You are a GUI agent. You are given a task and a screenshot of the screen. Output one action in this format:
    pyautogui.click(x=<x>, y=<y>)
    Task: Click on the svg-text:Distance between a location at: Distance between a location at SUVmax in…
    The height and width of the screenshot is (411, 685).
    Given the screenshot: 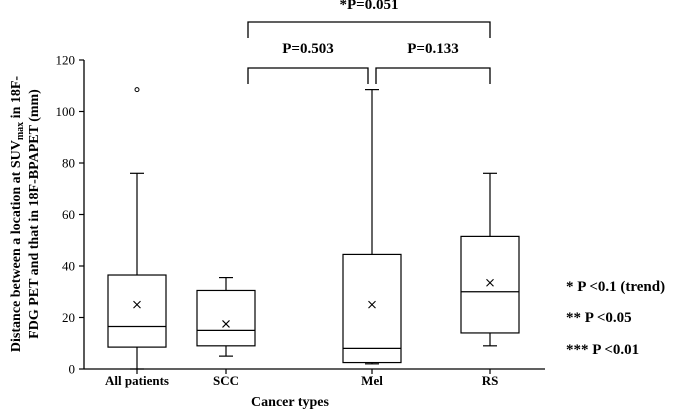 What is the action you would take?
    pyautogui.click(x=17, y=214)
    